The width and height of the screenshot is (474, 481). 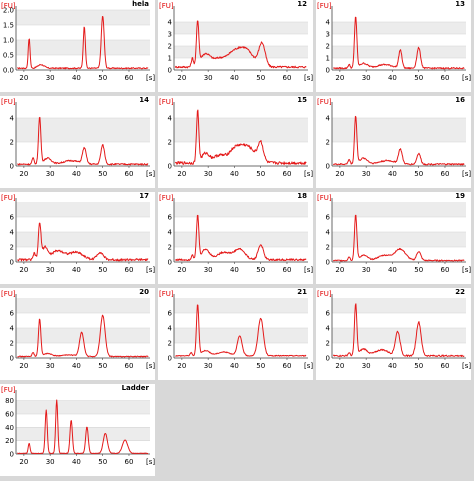 What do you see at coordinates (460, 292) in the screenshot?
I see `panel-title: 22` at bounding box center [460, 292].